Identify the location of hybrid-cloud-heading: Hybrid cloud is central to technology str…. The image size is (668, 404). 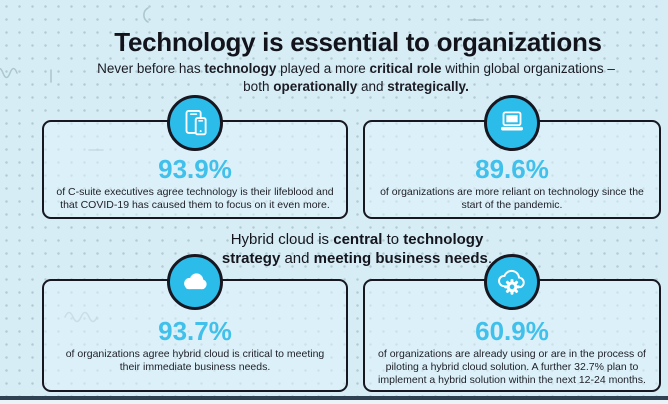
(334, 250).